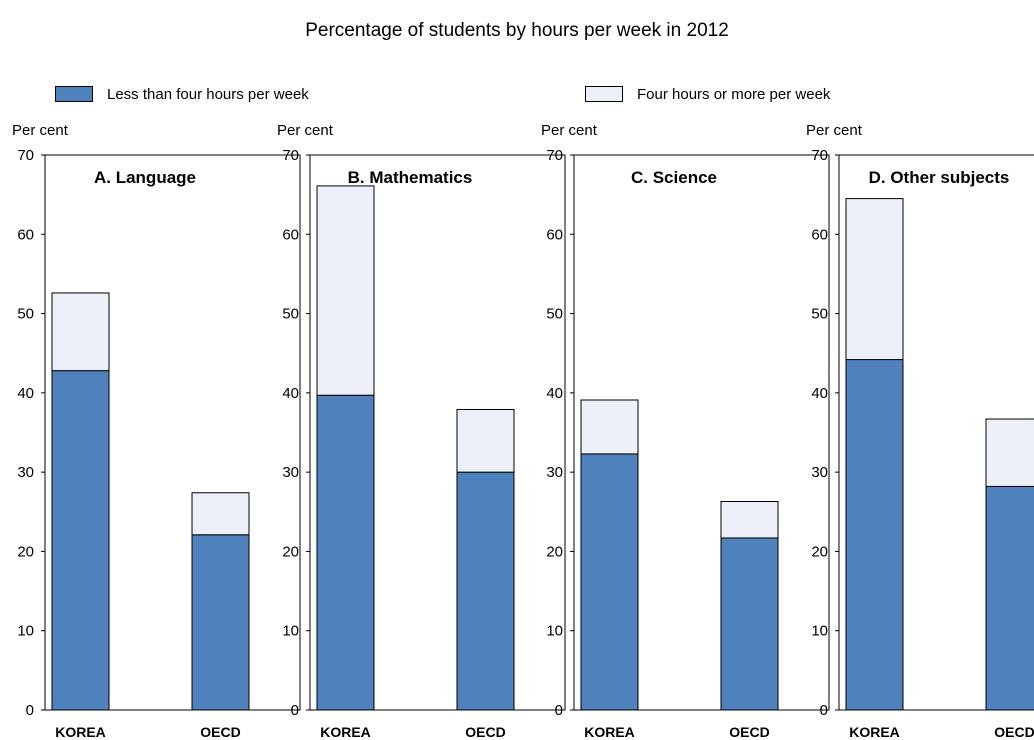 The image size is (1034, 740). Describe the element at coordinates (819, 631) in the screenshot. I see `panel-4-ytick-label: 10` at that location.